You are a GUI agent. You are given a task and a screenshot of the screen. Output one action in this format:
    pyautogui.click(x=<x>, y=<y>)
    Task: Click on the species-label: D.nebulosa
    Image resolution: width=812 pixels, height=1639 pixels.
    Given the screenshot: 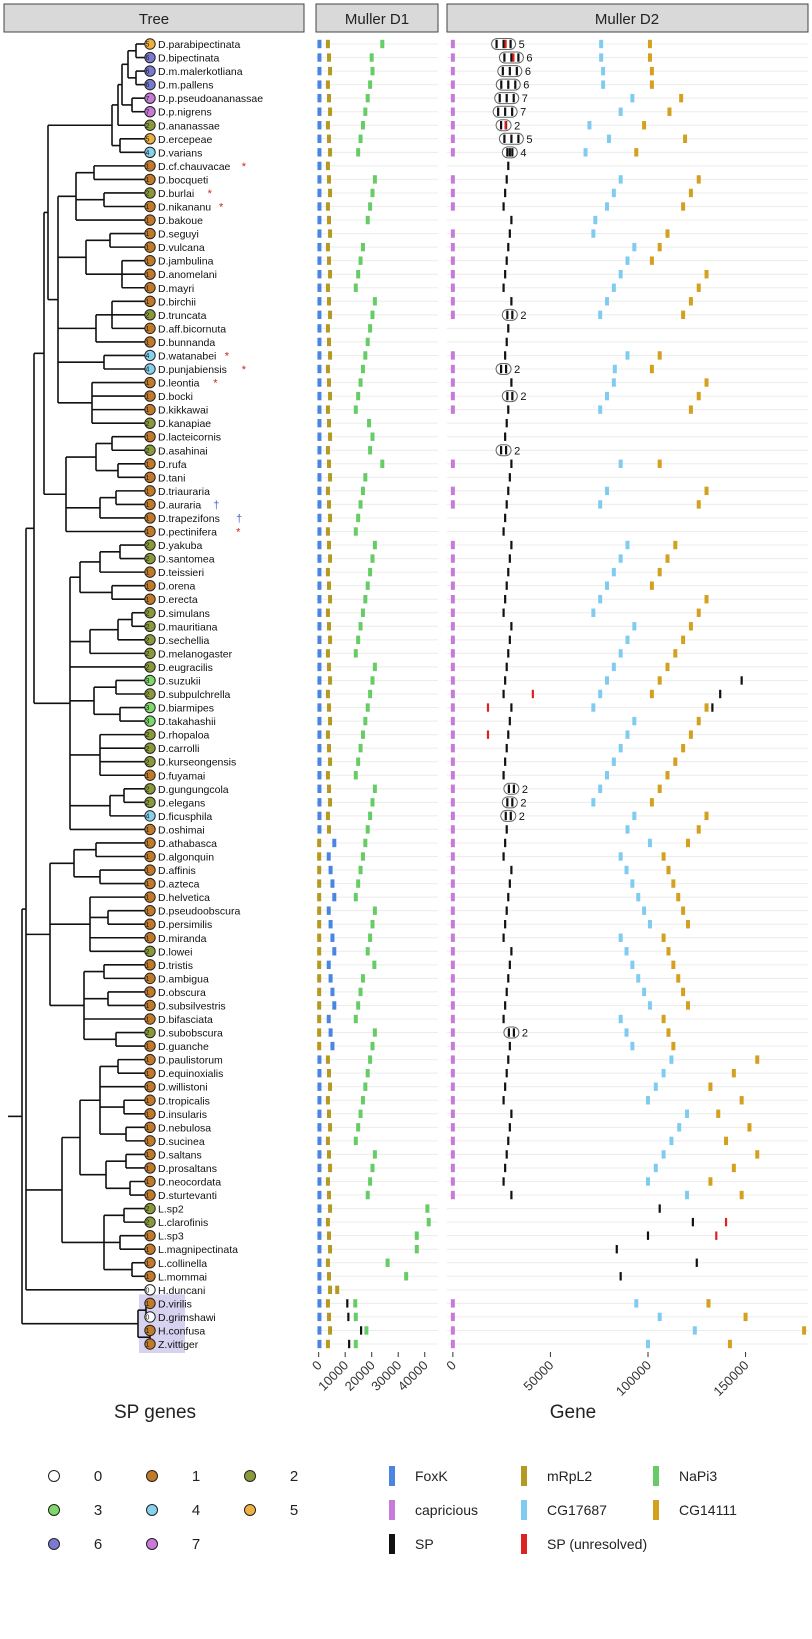 What is the action you would take?
    pyautogui.click(x=184, y=1128)
    